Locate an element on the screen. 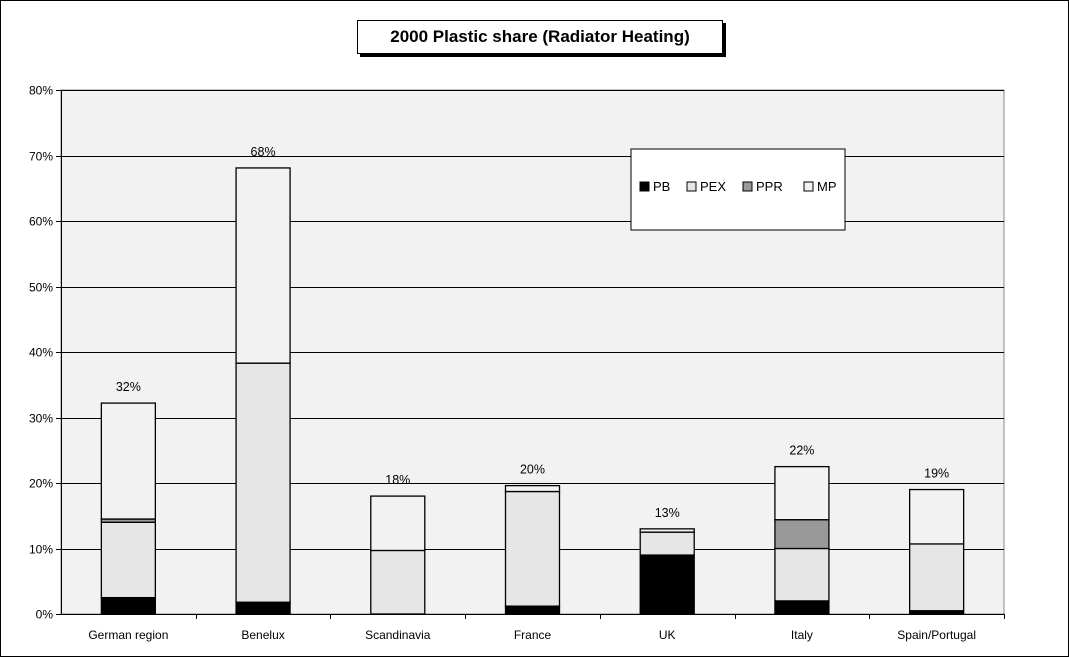 Image resolution: width=1069 pixels, height=657 pixels. chart-title: 2000 Plastic share (Radiator Heating) is located at coordinates (540, 37).